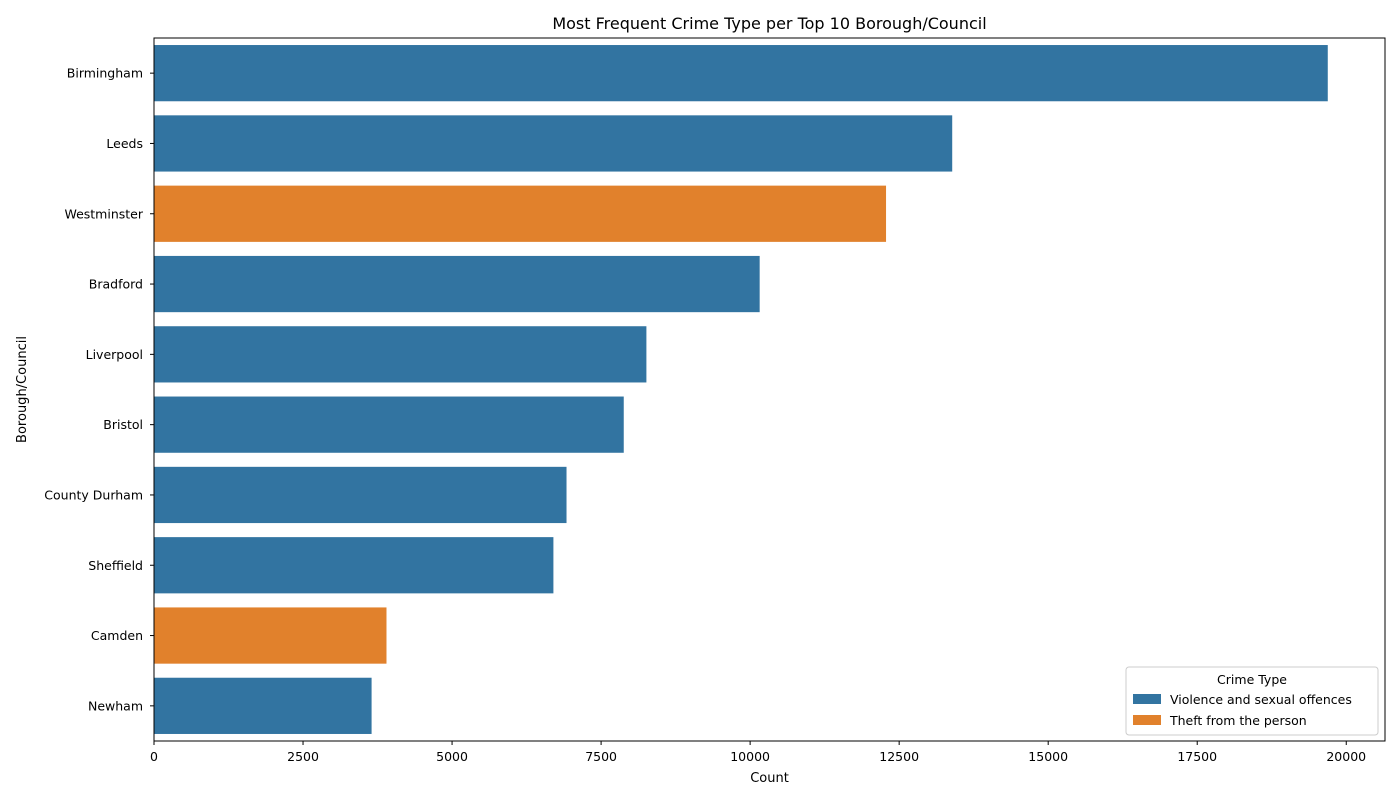 This screenshot has height=804, width=1400. Describe the element at coordinates (520, 213) in the screenshot. I see `bar-westminster` at that location.